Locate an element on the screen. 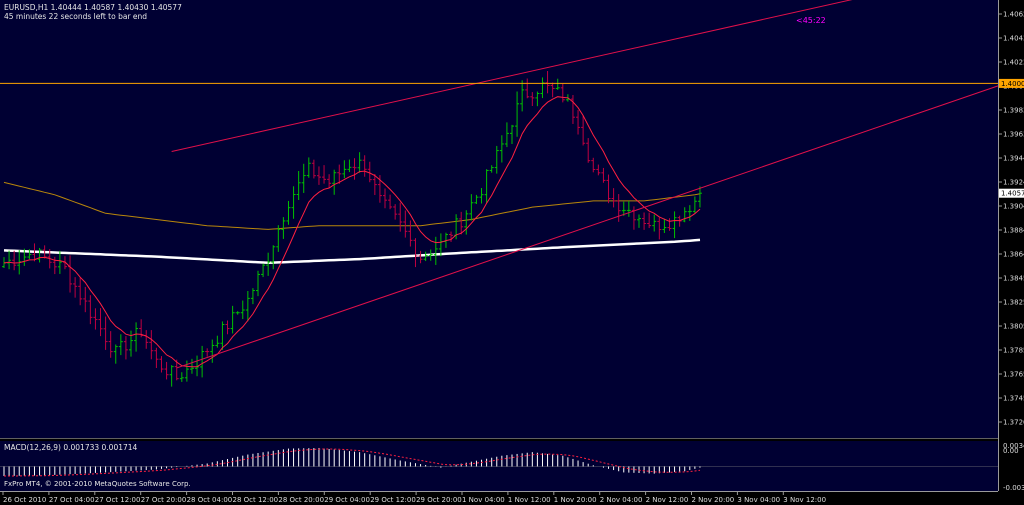  price-tick-label: 1.38645 is located at coordinates (1013, 255).